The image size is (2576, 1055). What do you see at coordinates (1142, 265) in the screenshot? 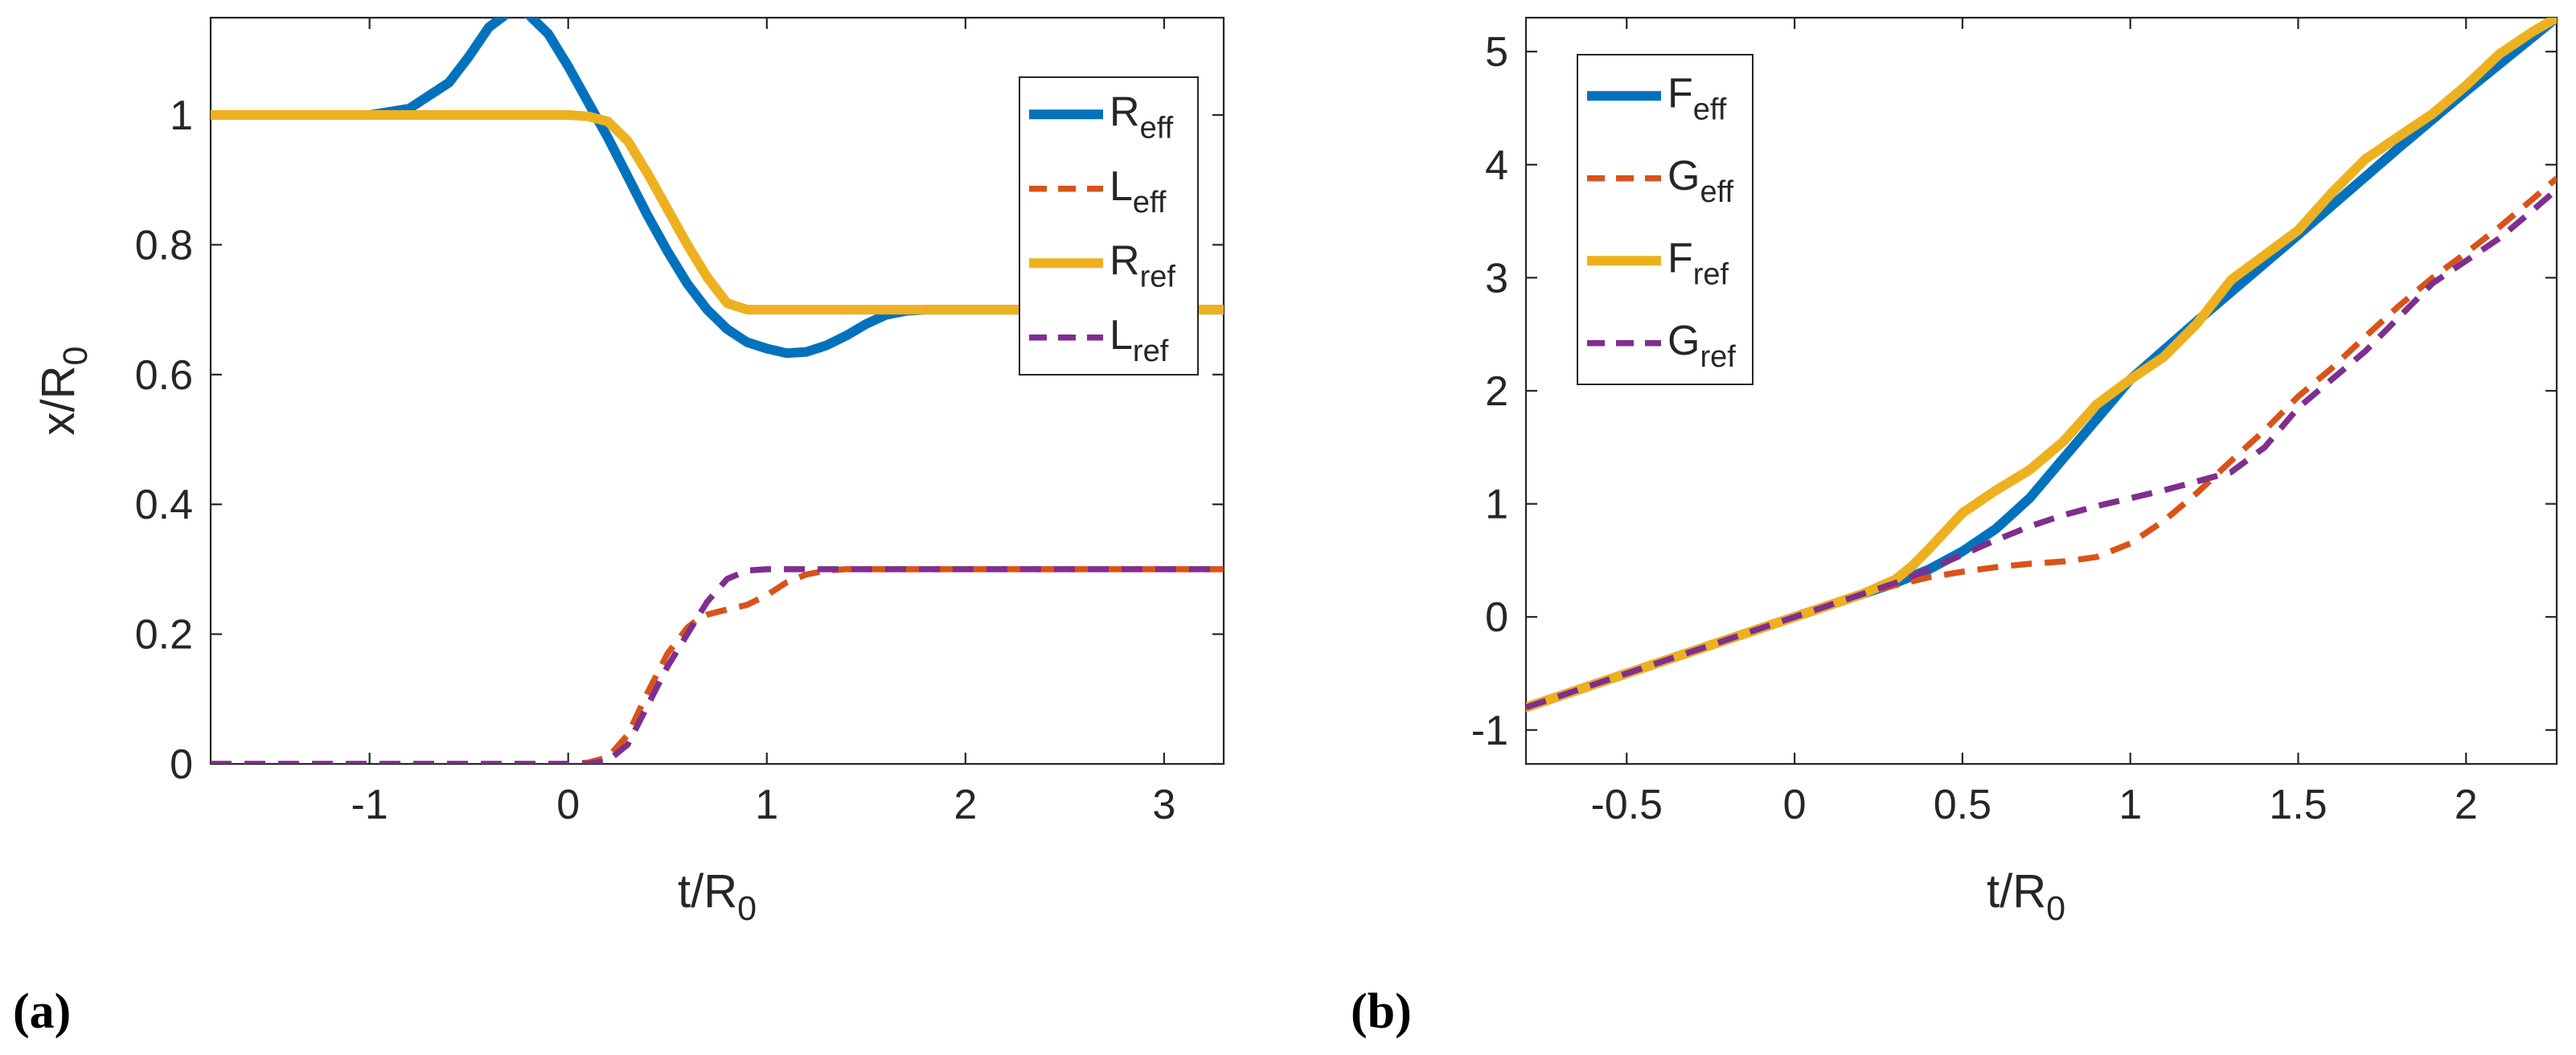
I see `legend-label-r-ref: Rref` at bounding box center [1142, 265].